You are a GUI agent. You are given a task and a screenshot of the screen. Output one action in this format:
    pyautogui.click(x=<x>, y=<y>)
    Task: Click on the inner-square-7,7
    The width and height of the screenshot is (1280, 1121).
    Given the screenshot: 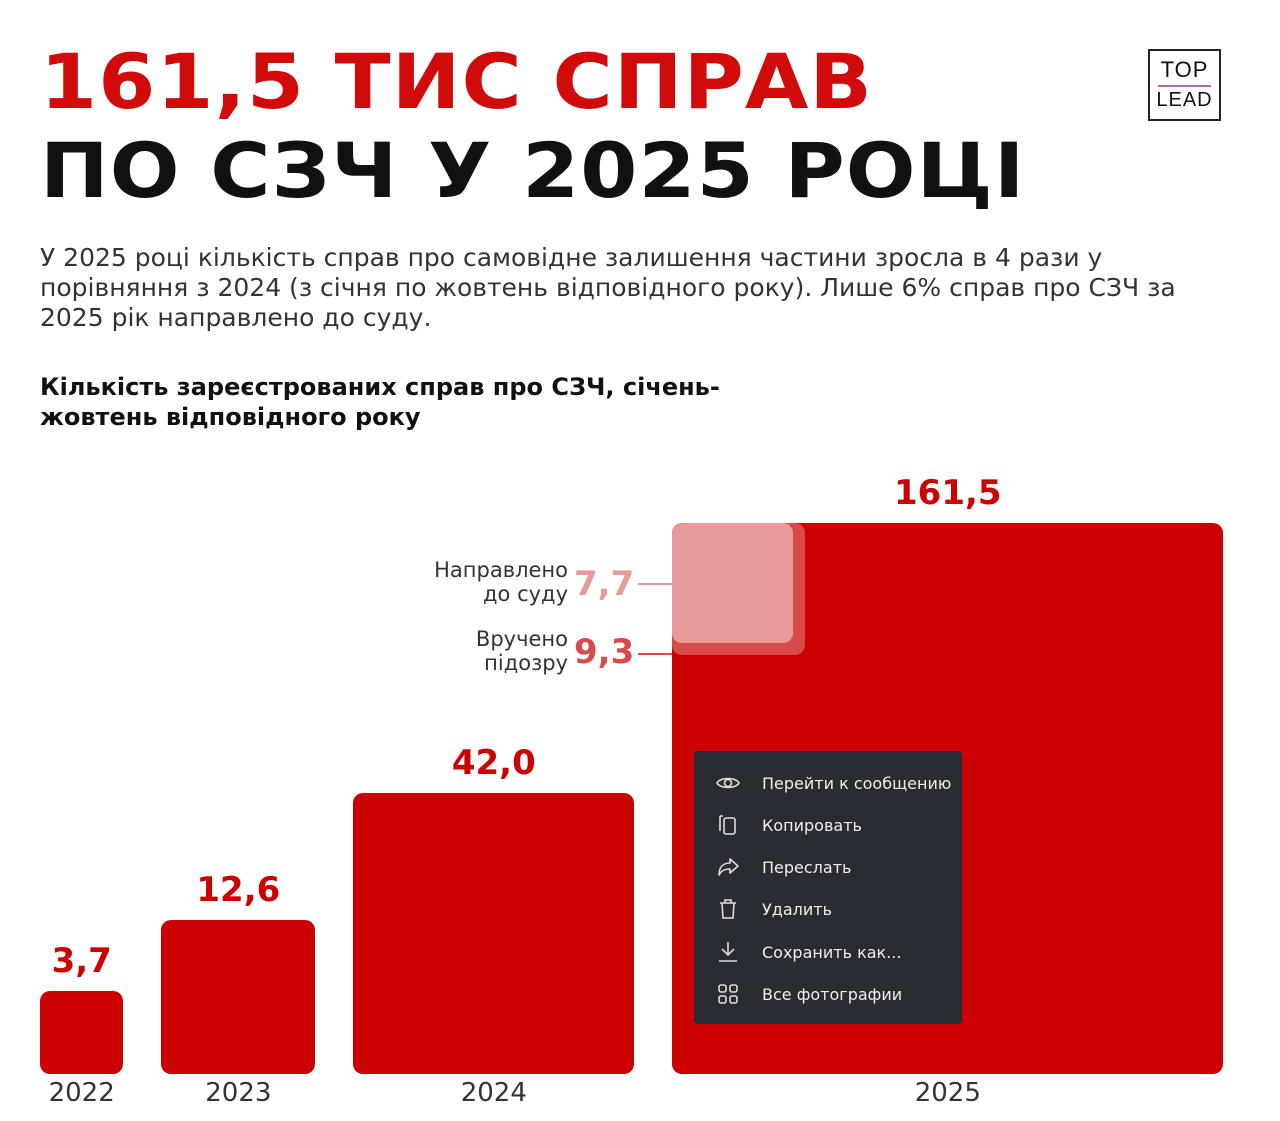 What is the action you would take?
    pyautogui.click(x=732, y=583)
    